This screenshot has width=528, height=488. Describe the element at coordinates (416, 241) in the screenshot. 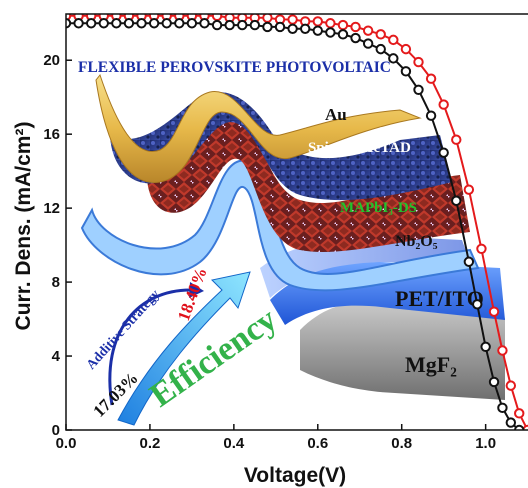

I see `label-nb2o5: Nb₂O₅` at that location.